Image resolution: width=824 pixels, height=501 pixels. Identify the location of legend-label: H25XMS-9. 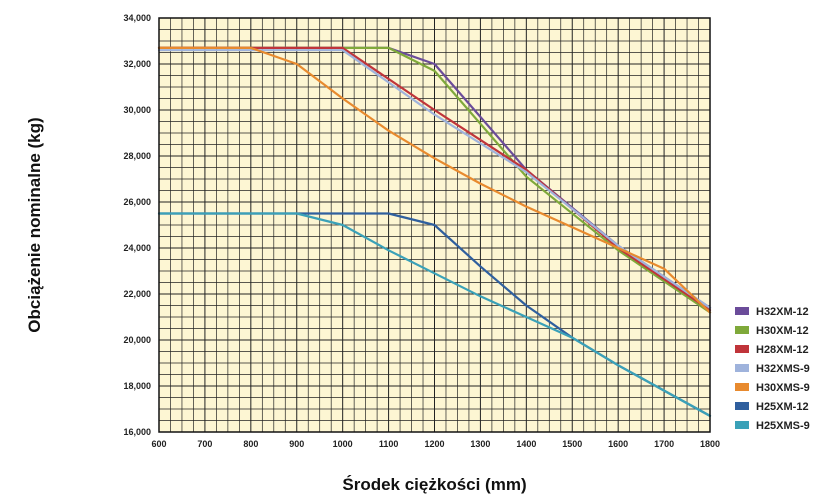
(783, 426).